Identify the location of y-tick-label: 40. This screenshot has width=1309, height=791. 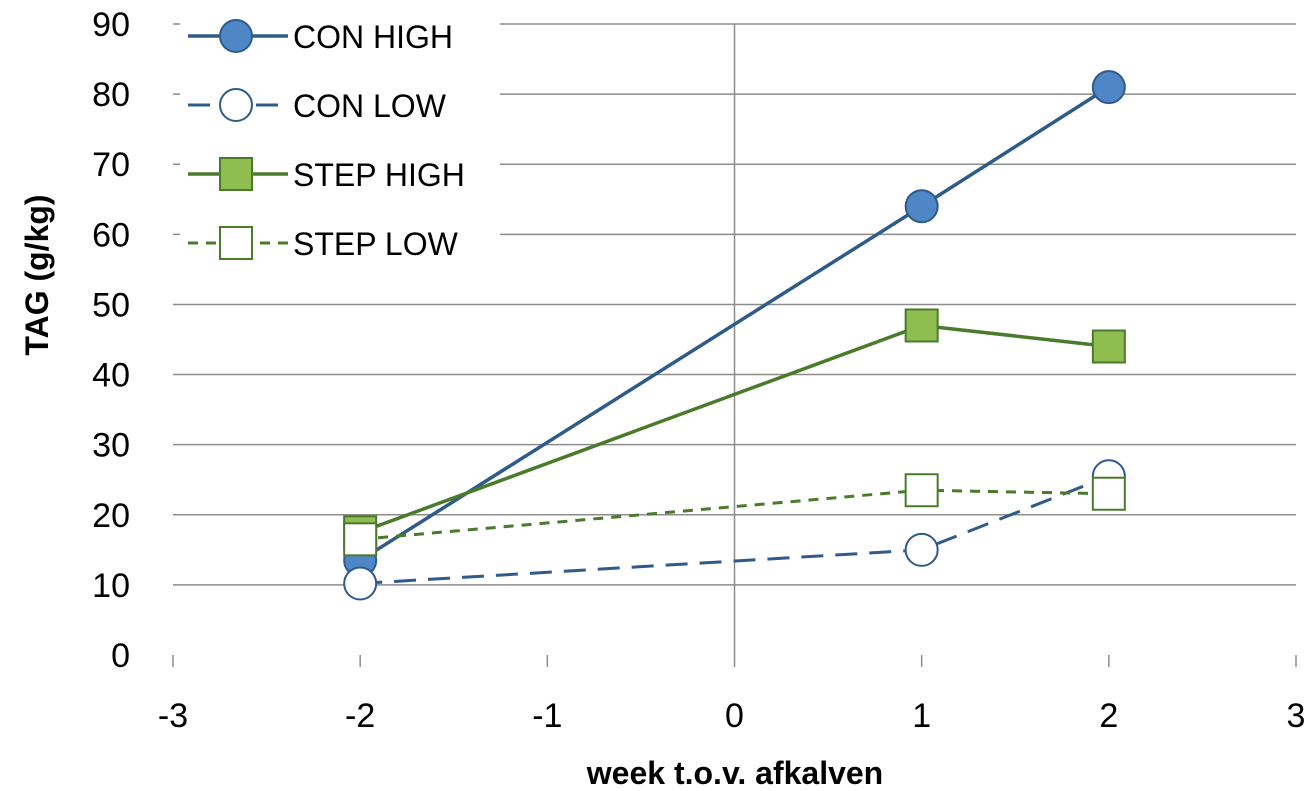
(111, 376).